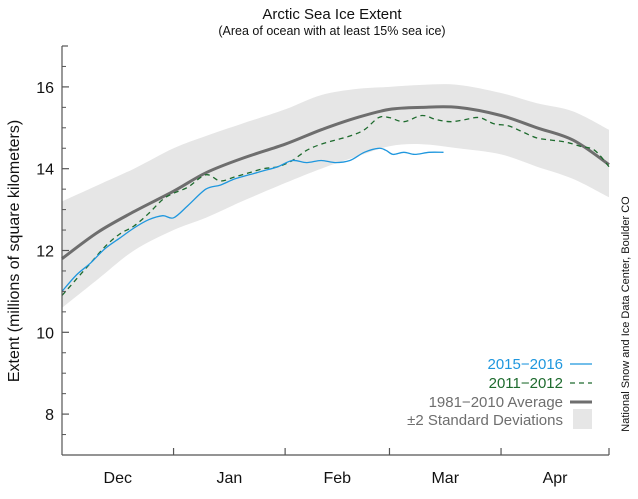  What do you see at coordinates (556, 478) in the screenshot?
I see `x-tick-label-apr: Apr` at bounding box center [556, 478].